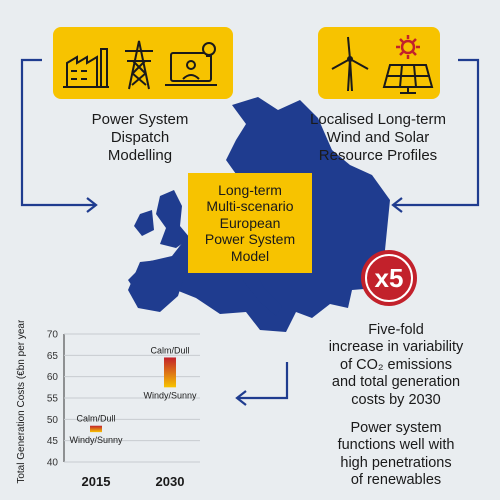  I want to click on arrow-down, so click(263, 381).